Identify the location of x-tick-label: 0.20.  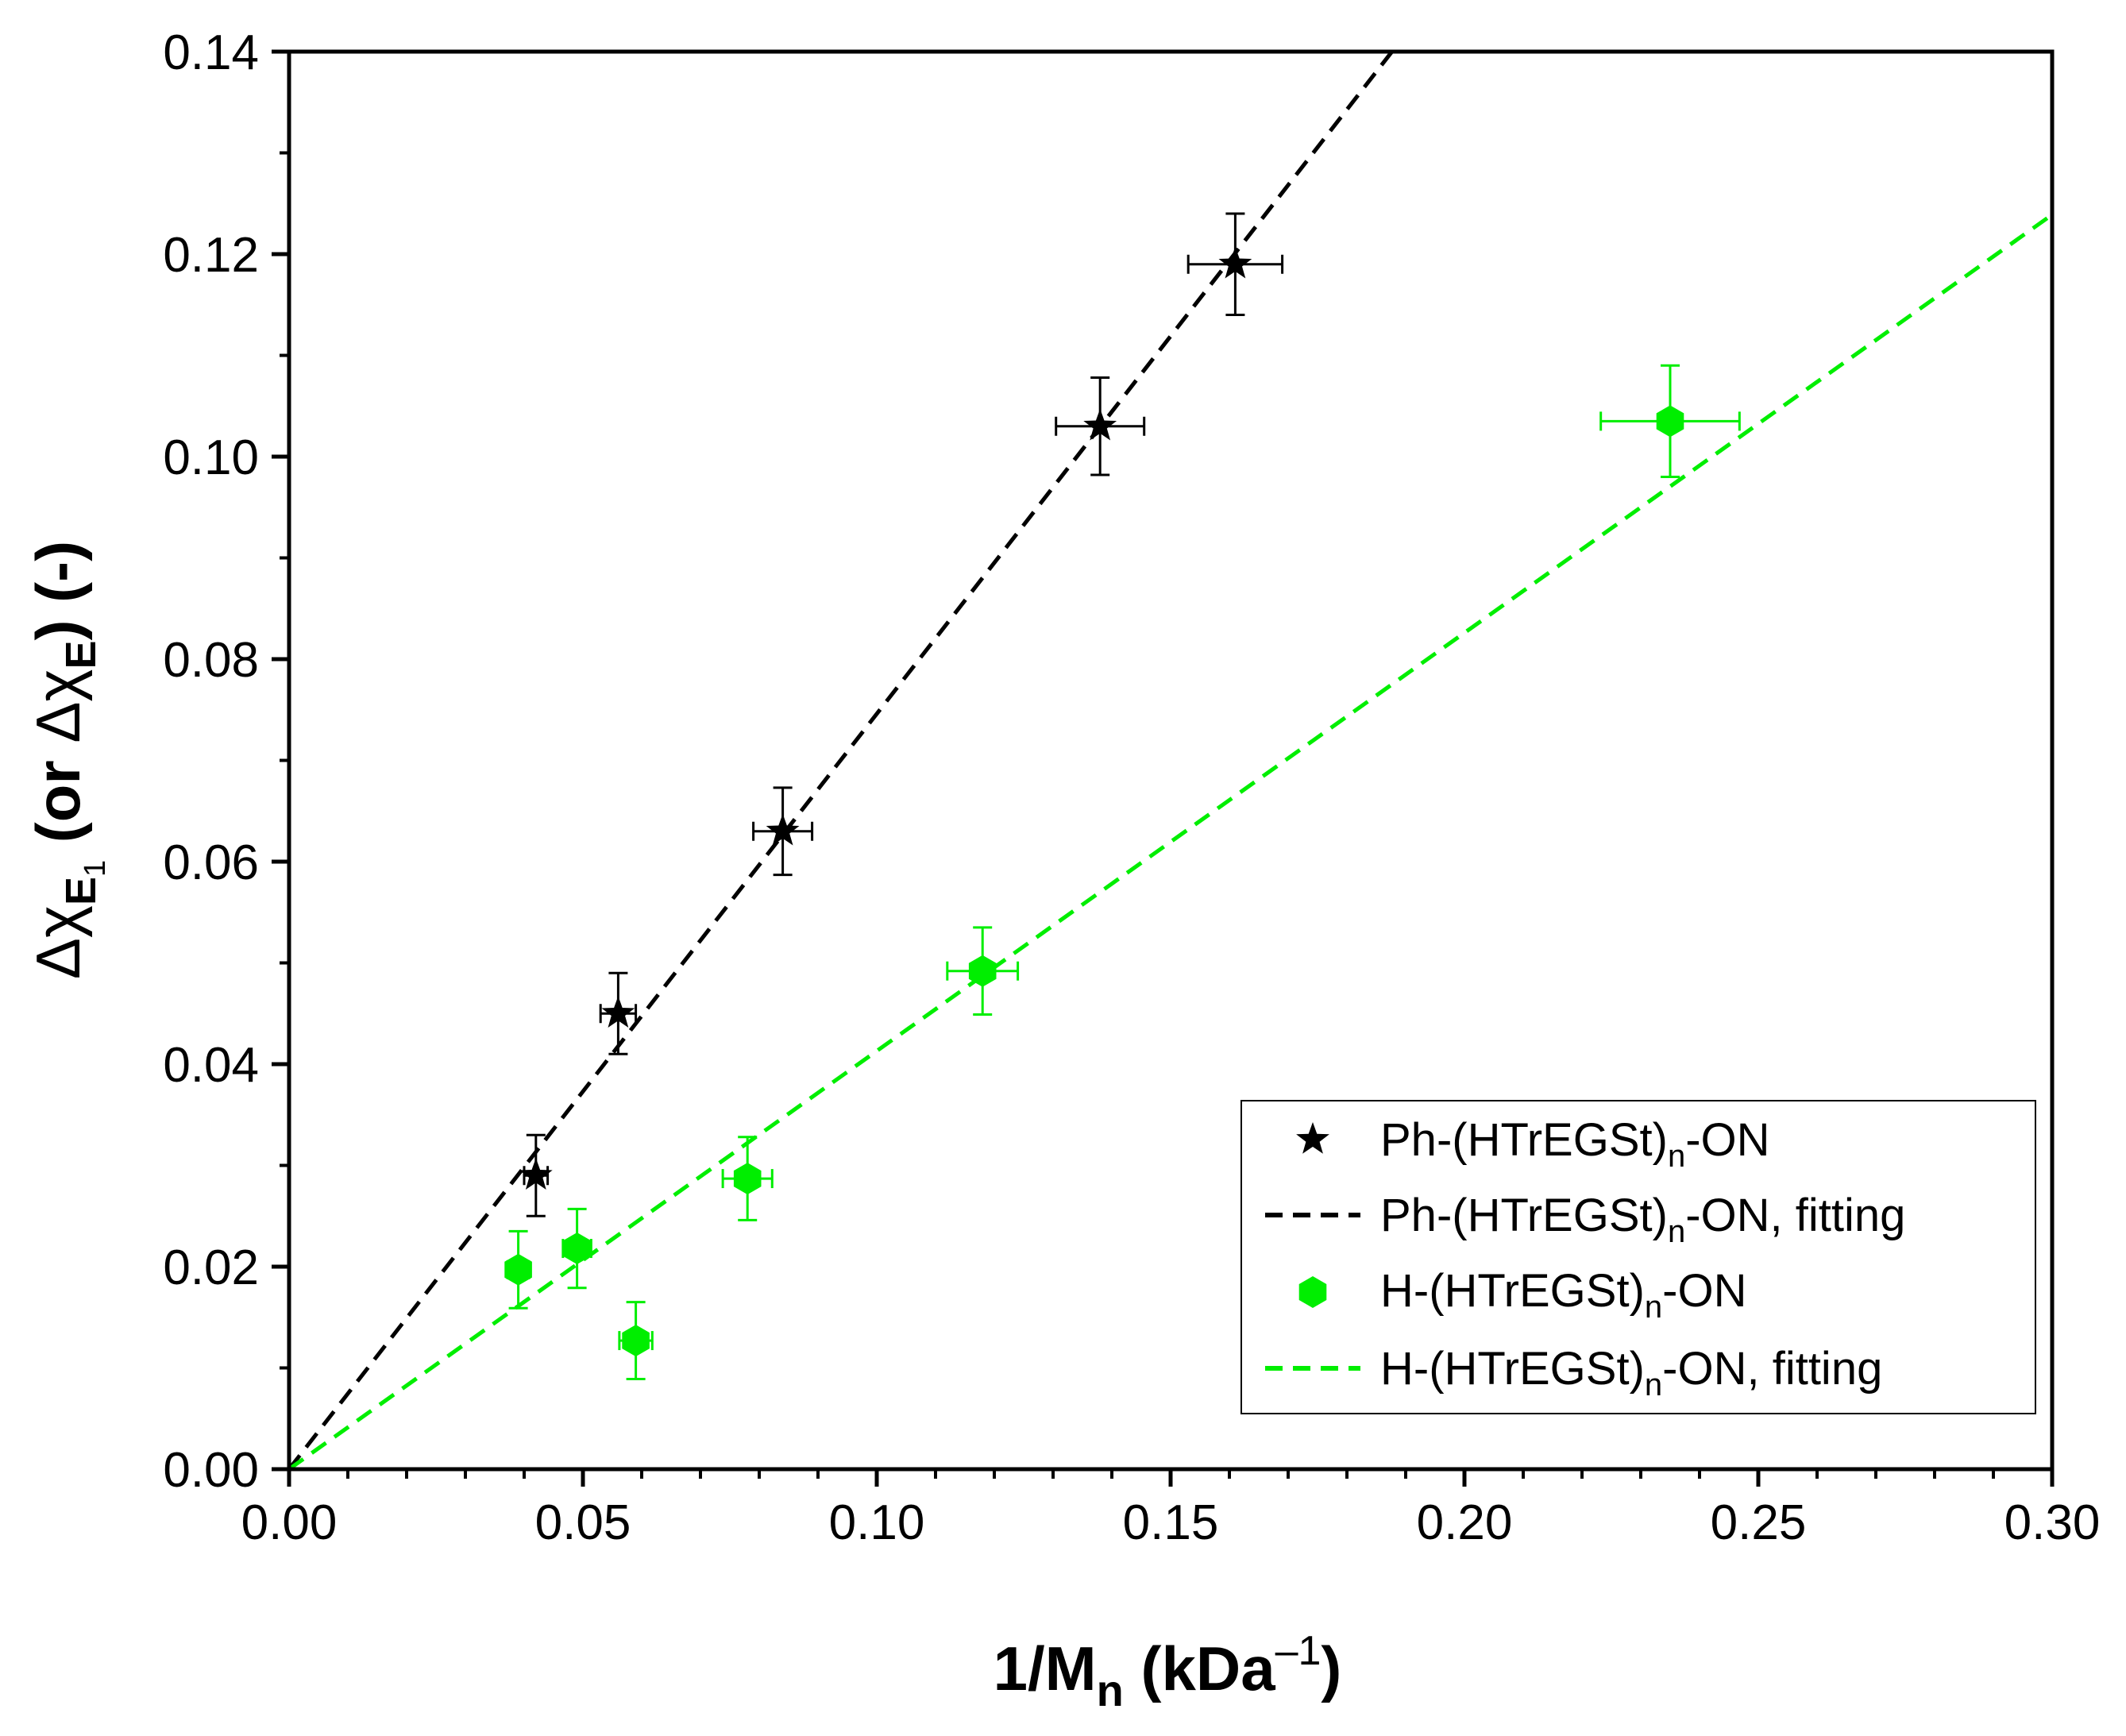
(1465, 1522).